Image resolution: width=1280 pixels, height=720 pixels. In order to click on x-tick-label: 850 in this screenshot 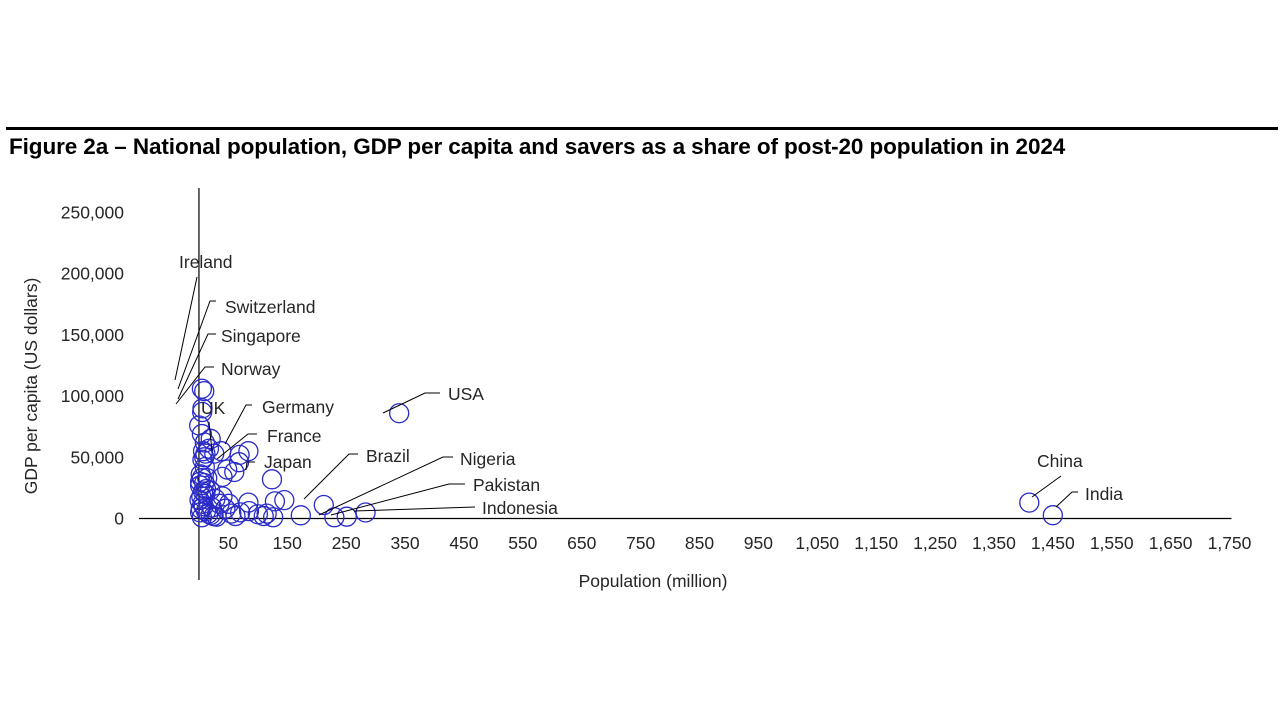, I will do `click(699, 543)`.